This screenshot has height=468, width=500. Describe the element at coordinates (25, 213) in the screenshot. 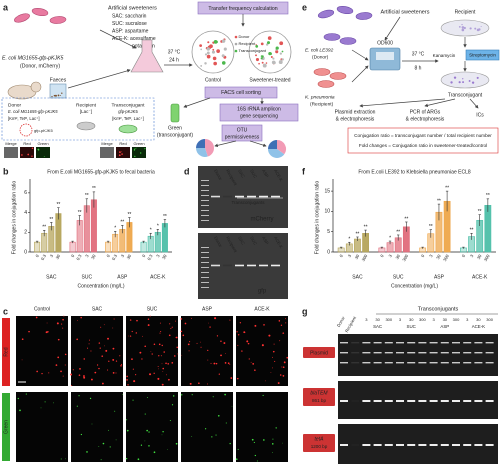

I see `y-tick-label: 4` at that location.